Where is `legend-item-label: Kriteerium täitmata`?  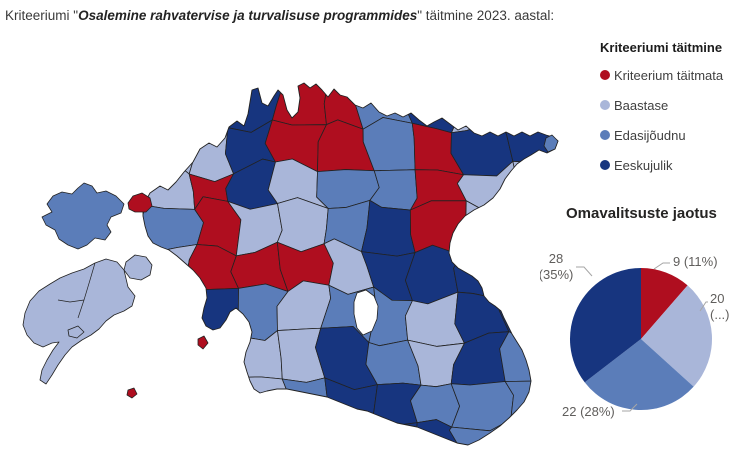
legend-item-label: Kriteerium täitmata is located at coordinates (669, 75).